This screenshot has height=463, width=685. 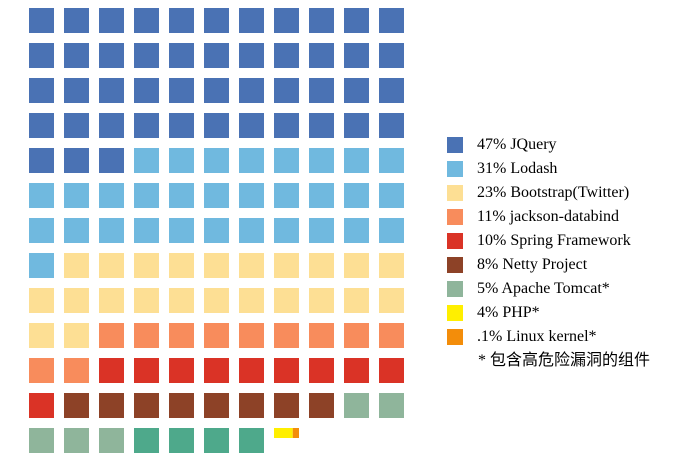 I want to click on legend-label: 10% Spring Framework, so click(x=554, y=240).